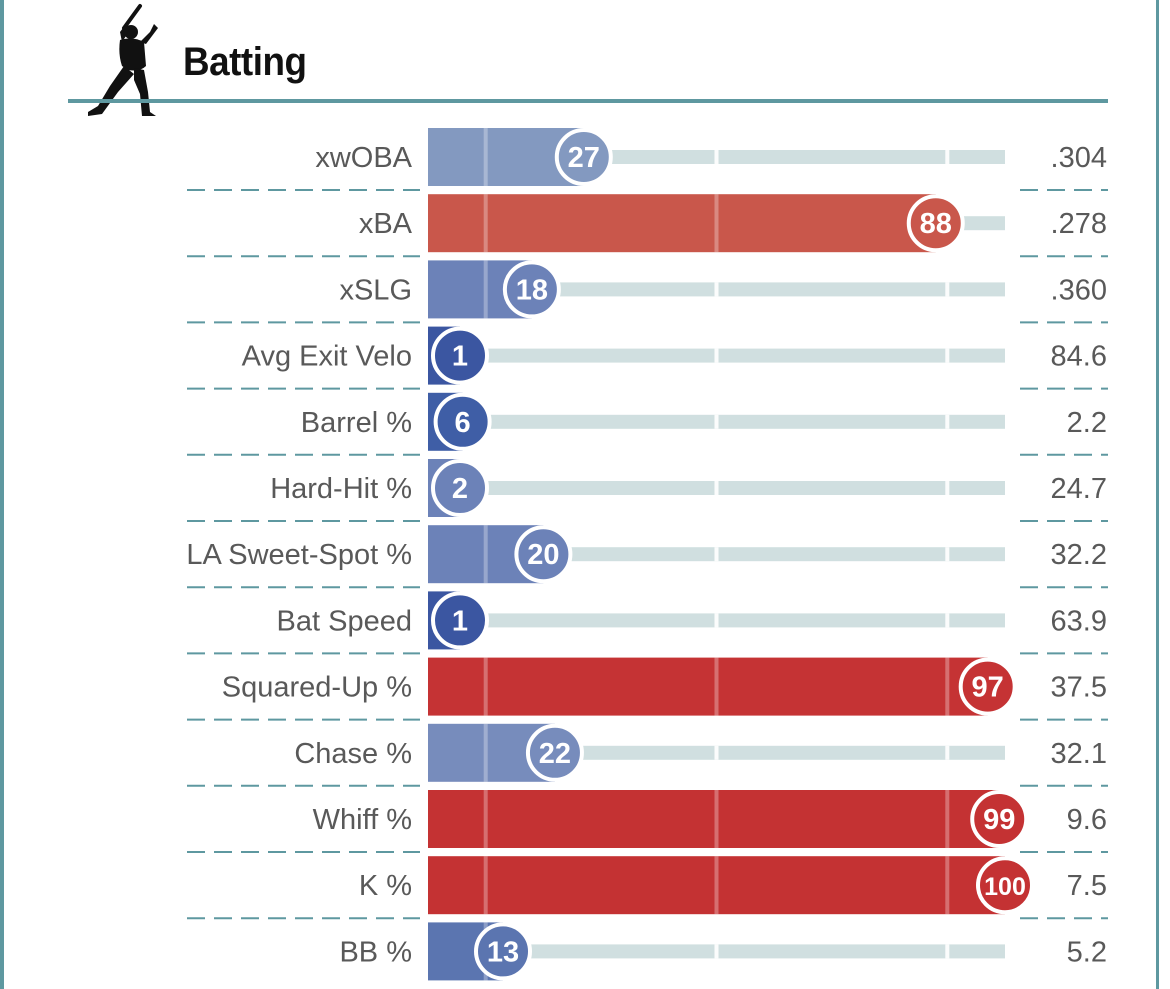 The image size is (1170, 989). What do you see at coordinates (1079, 754) in the screenshot?
I see `metric-value: 32.1` at bounding box center [1079, 754].